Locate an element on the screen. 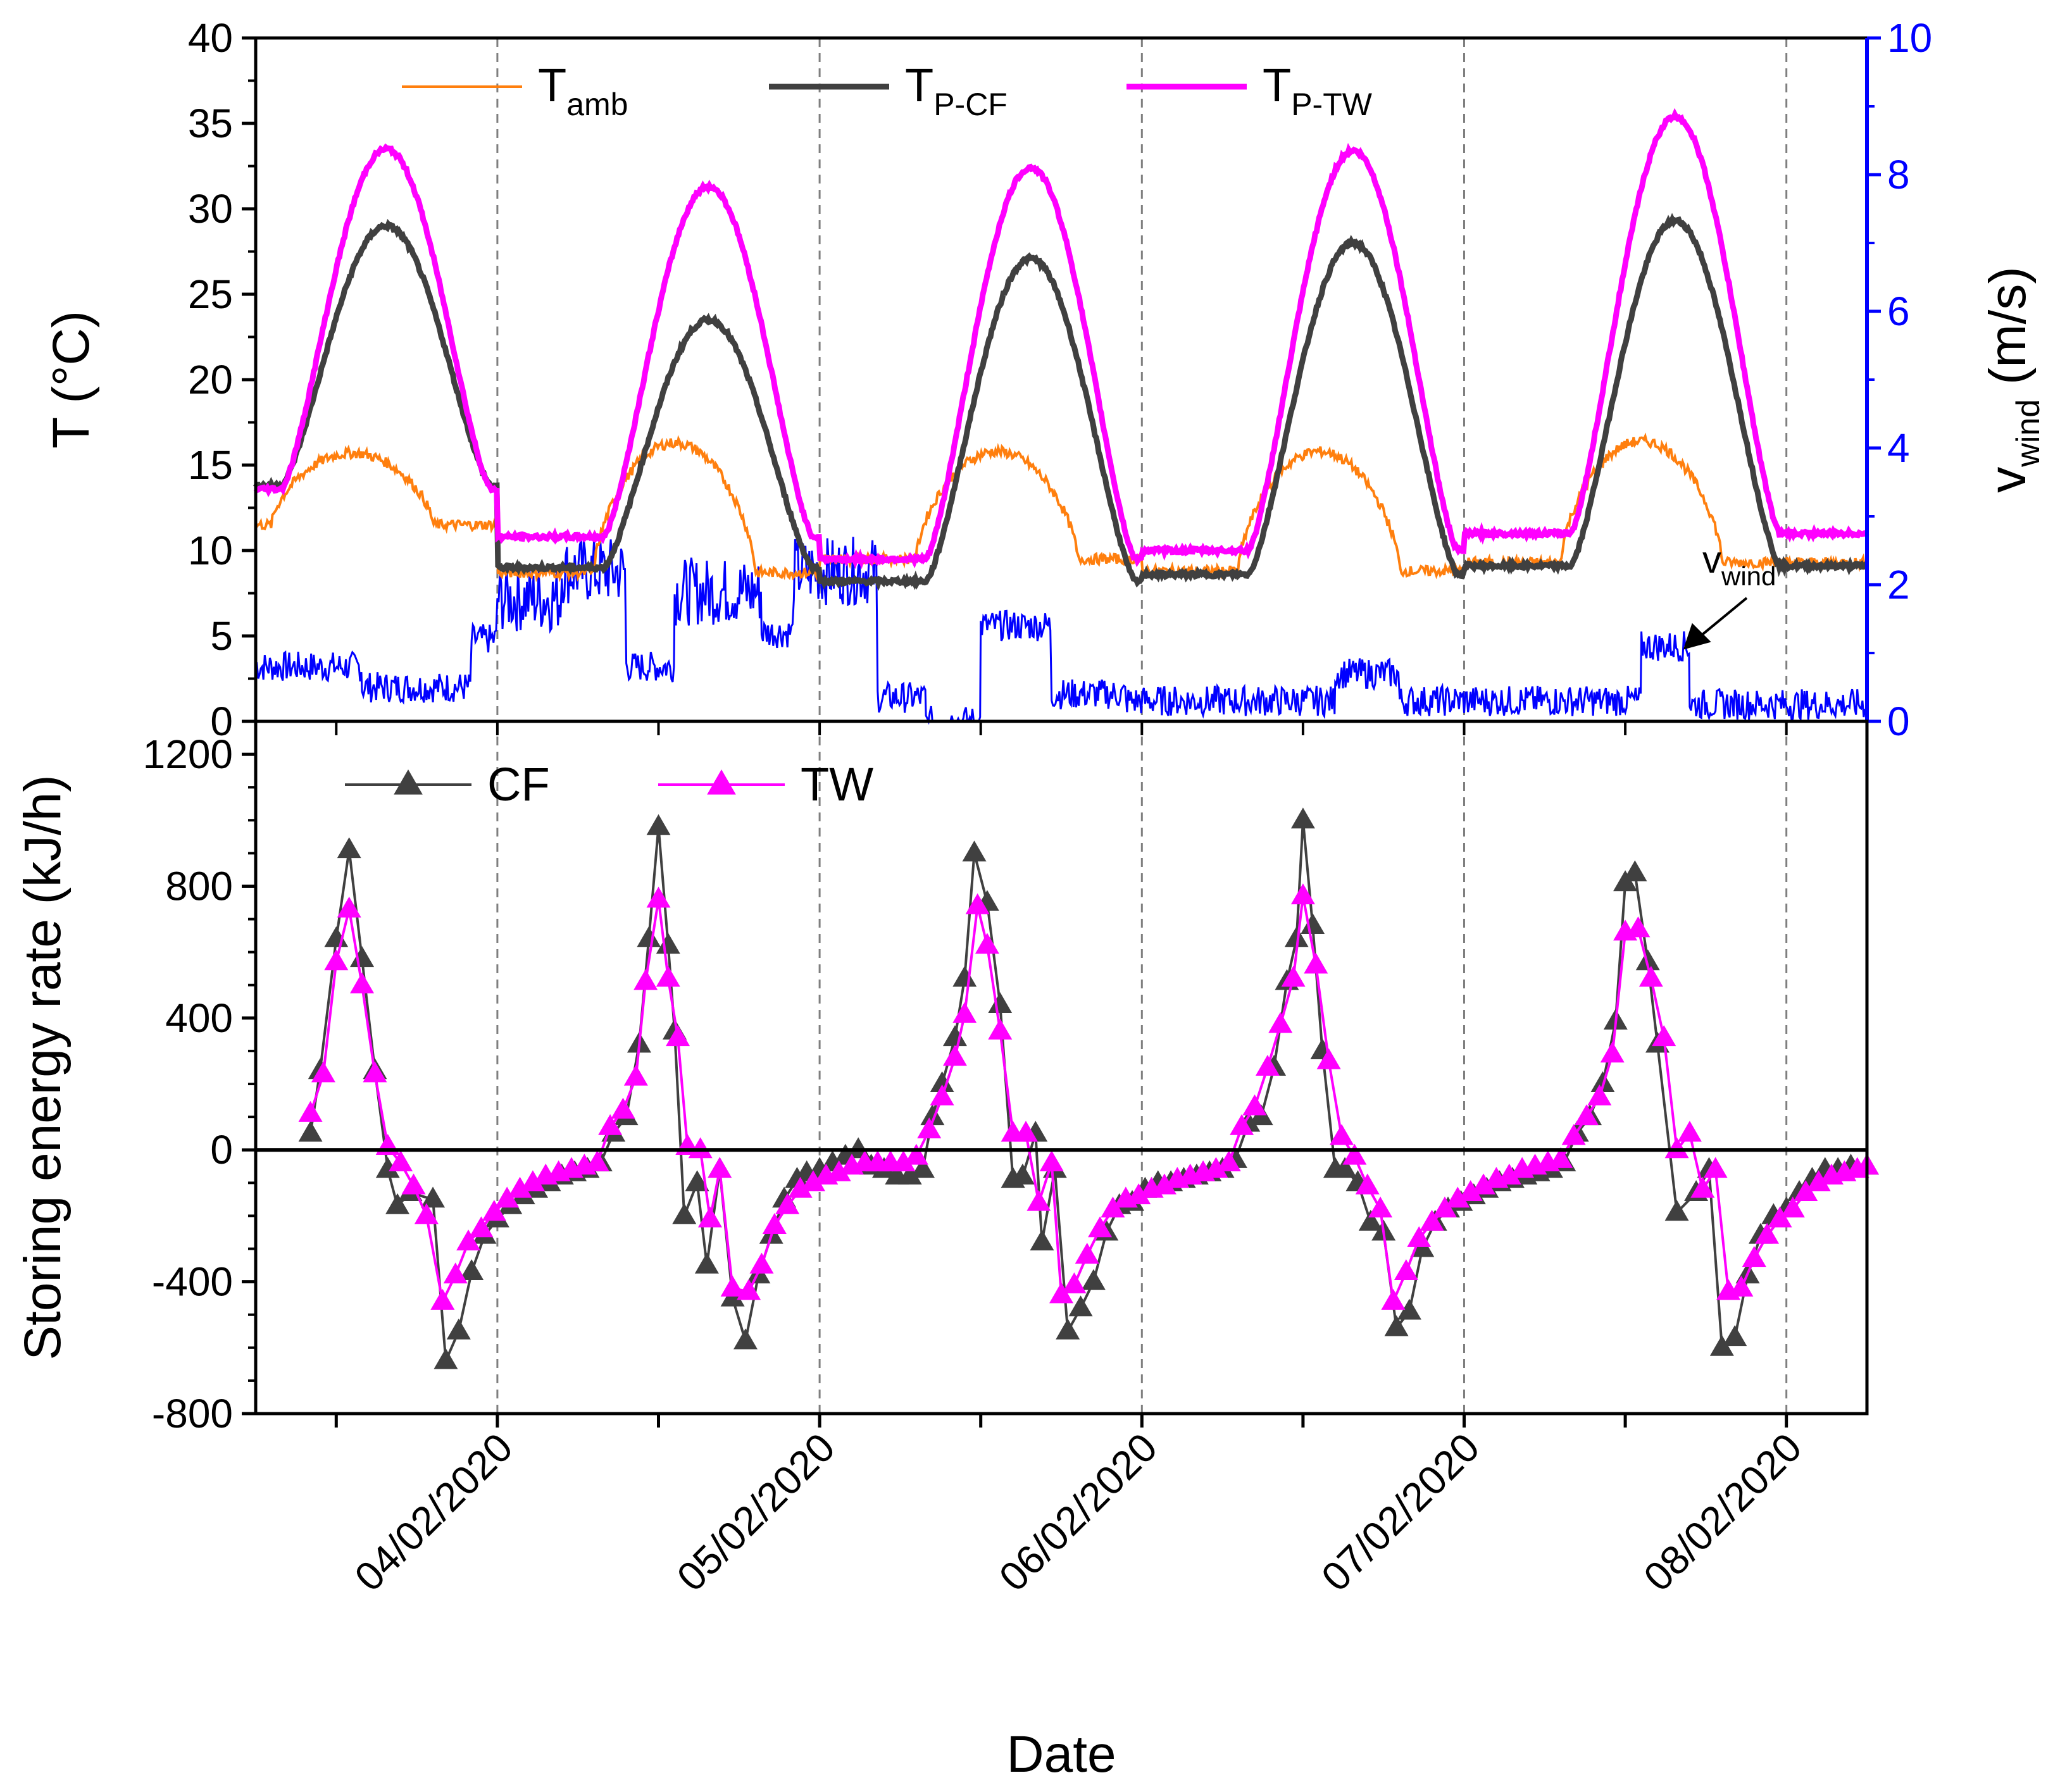 This screenshot has width=2072, height=1792. top-y2-tick-label: 0 is located at coordinates (1898, 721).